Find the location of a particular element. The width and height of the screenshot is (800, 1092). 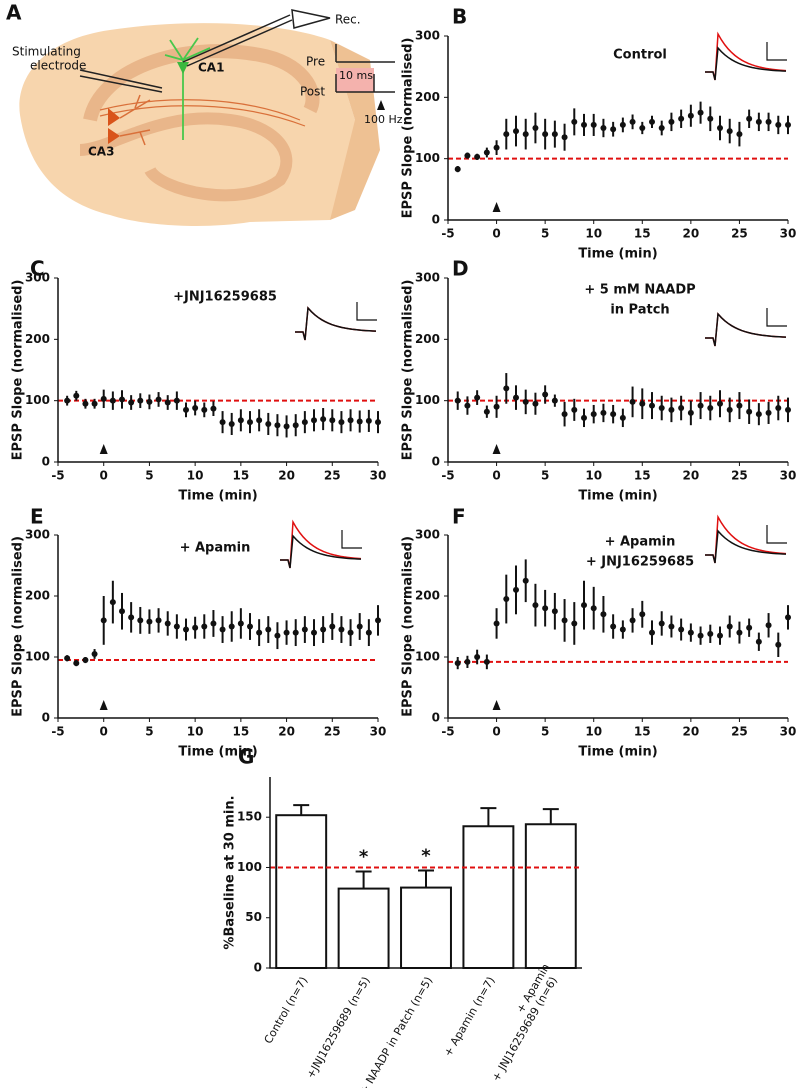

post-label: Post is located at coordinates (312, 92).